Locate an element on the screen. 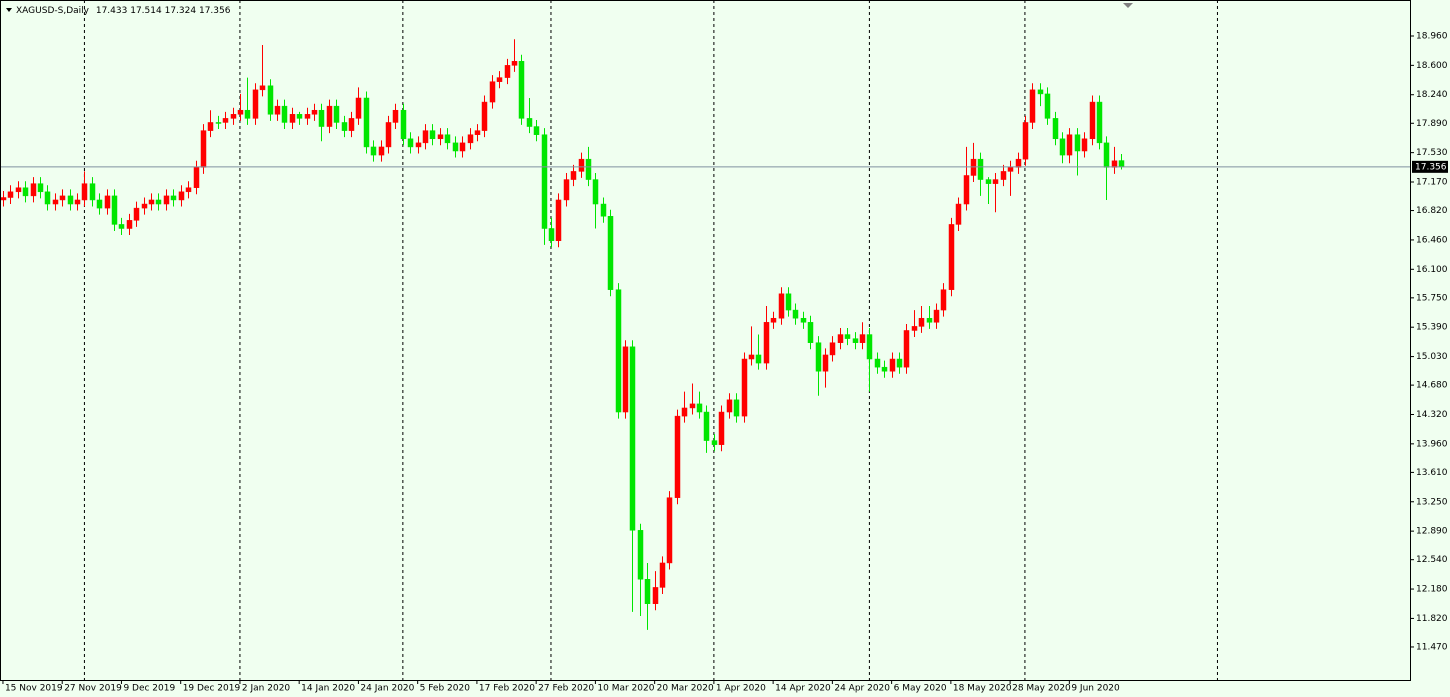  x-tick-label: 9 Jun 2020 is located at coordinates (1095, 689).